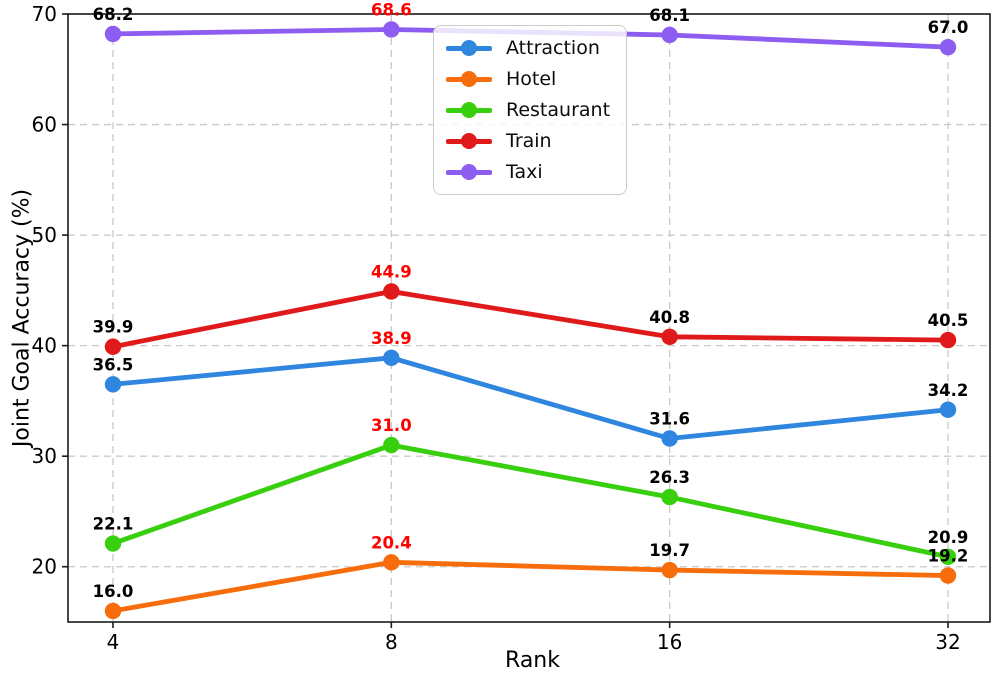 The width and height of the screenshot is (997, 688). I want to click on svg-text: 70, so click(44, 14).